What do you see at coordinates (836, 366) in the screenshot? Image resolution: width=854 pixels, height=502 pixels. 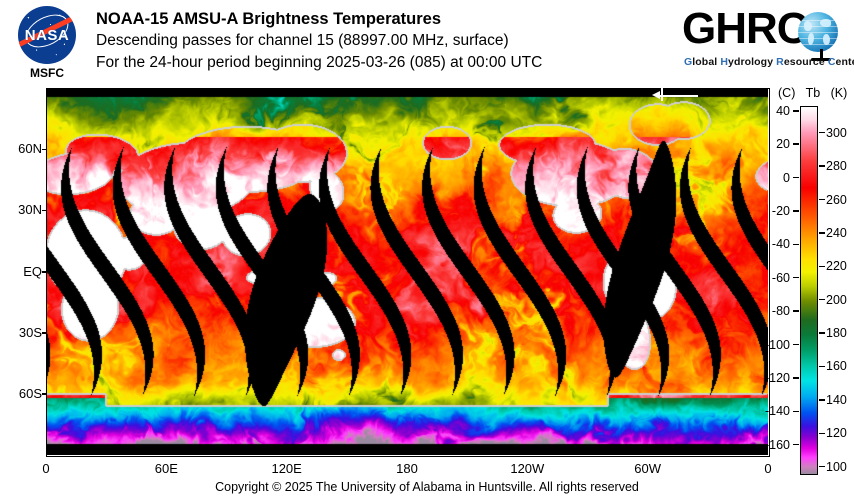 I see `colorbar-label-kelvin: 160` at bounding box center [836, 366].